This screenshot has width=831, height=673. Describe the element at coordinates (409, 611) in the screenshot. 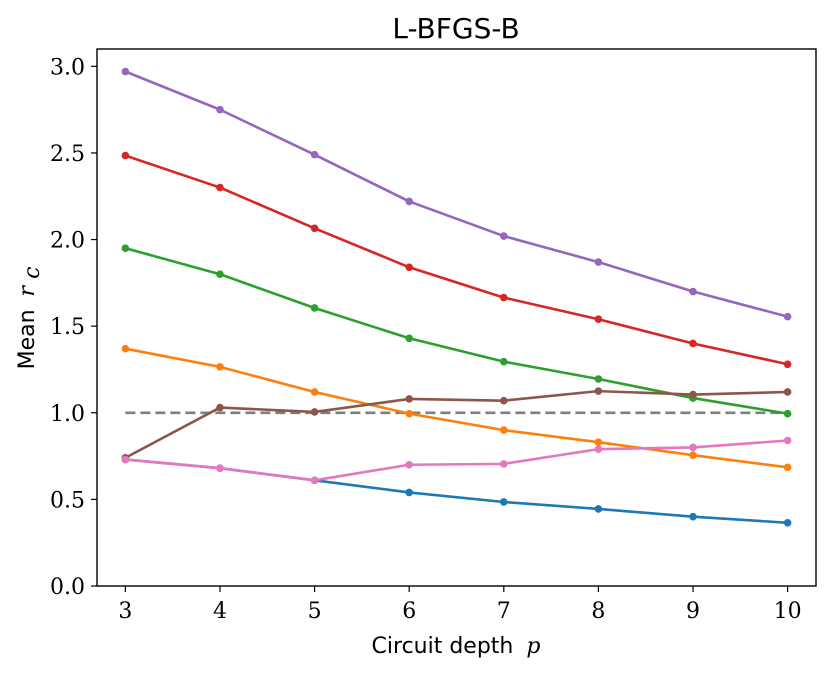

I see `x-tick-label: 6` at that location.